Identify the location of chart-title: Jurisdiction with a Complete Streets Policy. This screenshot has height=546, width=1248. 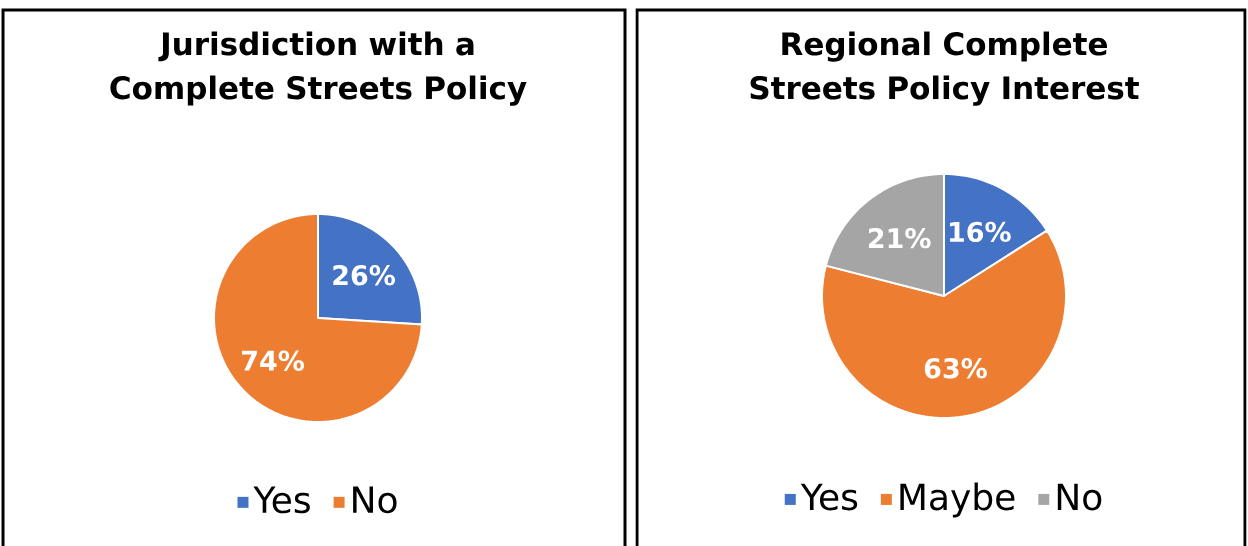
(318, 68).